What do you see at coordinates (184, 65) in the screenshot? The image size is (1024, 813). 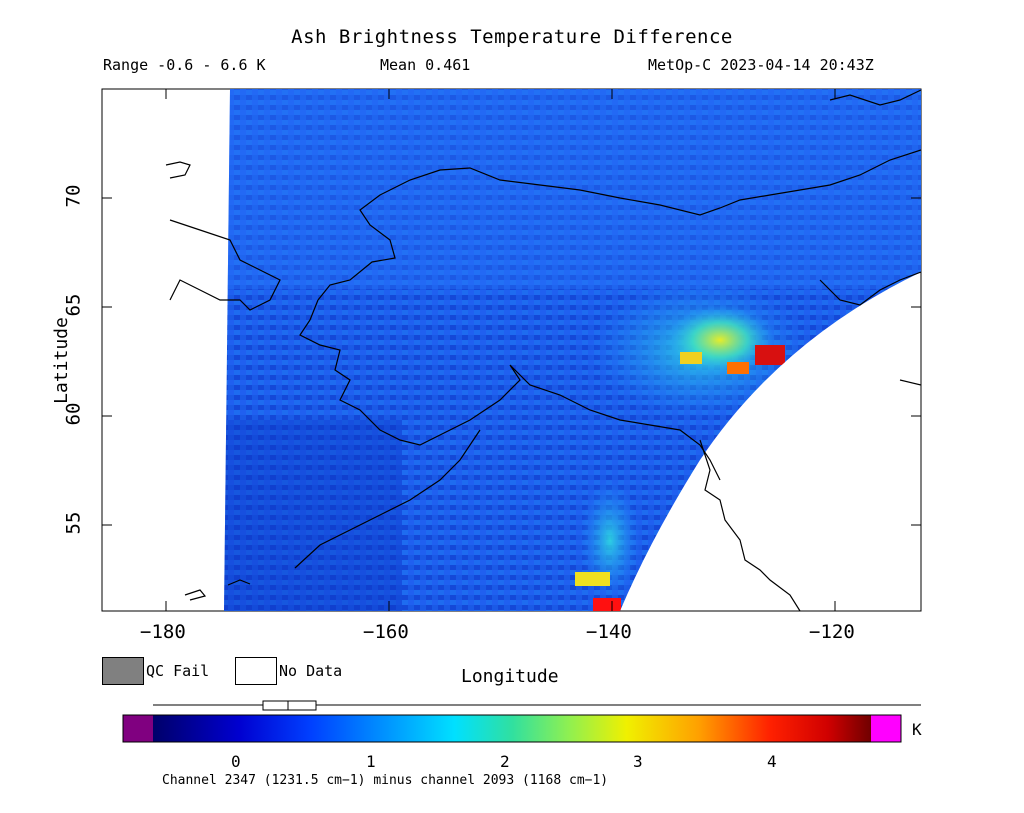 I see `range-text: Range -0.6 - 6.6 K` at bounding box center [184, 65].